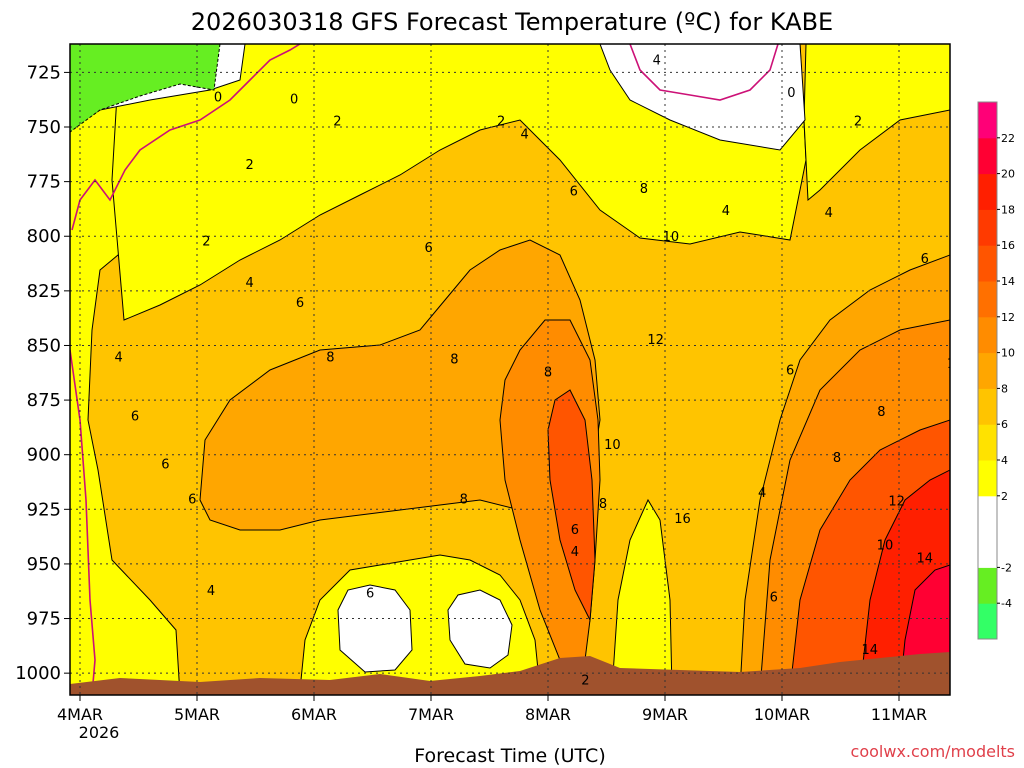 The width and height of the screenshot is (1024, 768). I want to click on y-tick-label: 725, so click(44, 72).